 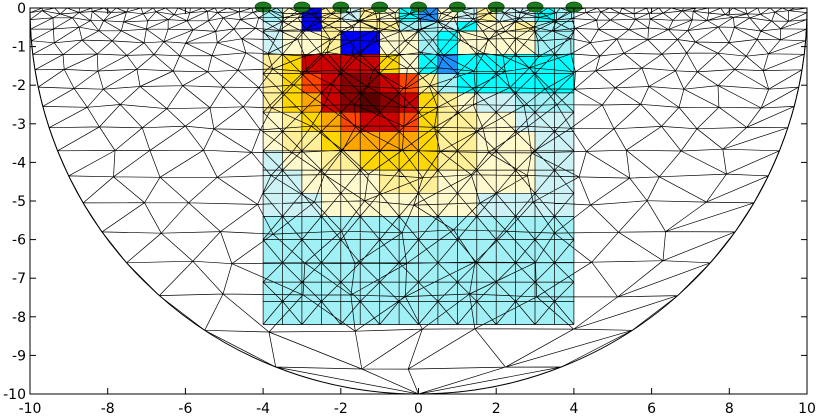 What do you see at coordinates (341, 409) in the screenshot?
I see `x-tick-label: -2` at bounding box center [341, 409].